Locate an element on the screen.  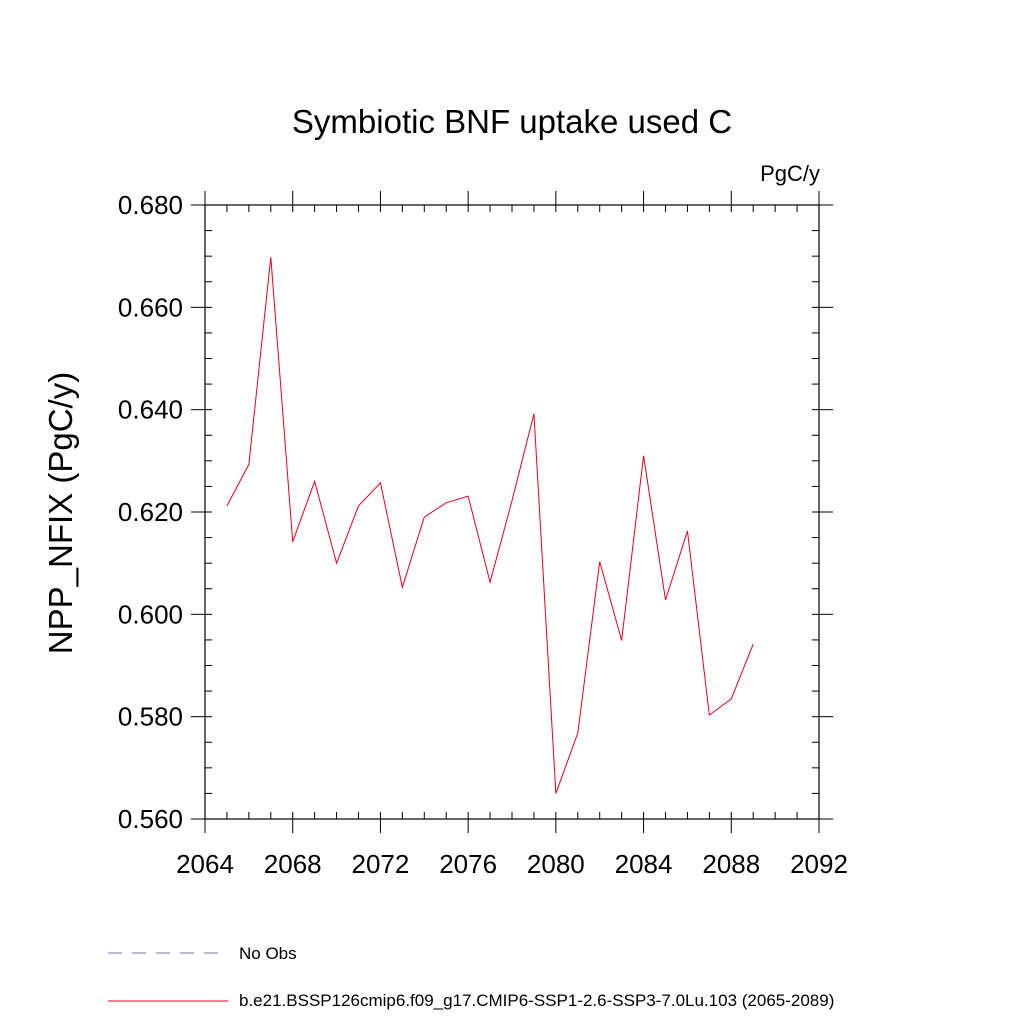
legend-label-no-obs: No Obs is located at coordinates (268, 953).